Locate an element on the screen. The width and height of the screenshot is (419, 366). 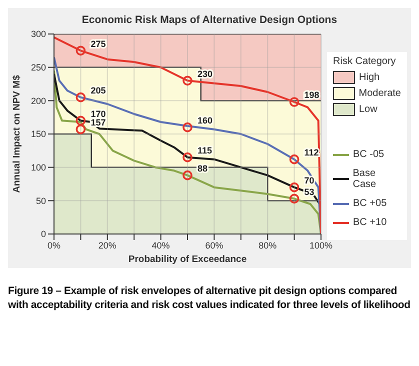
y-axis-title: Annual Impact on NPV M$ is located at coordinates (16, 133).